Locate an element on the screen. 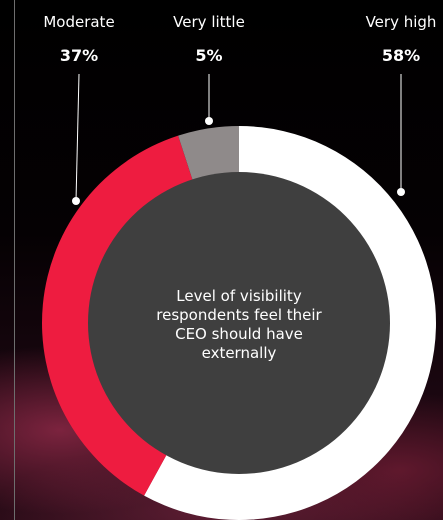 This screenshot has height=520, width=443. left-divider is located at coordinates (14, 260).